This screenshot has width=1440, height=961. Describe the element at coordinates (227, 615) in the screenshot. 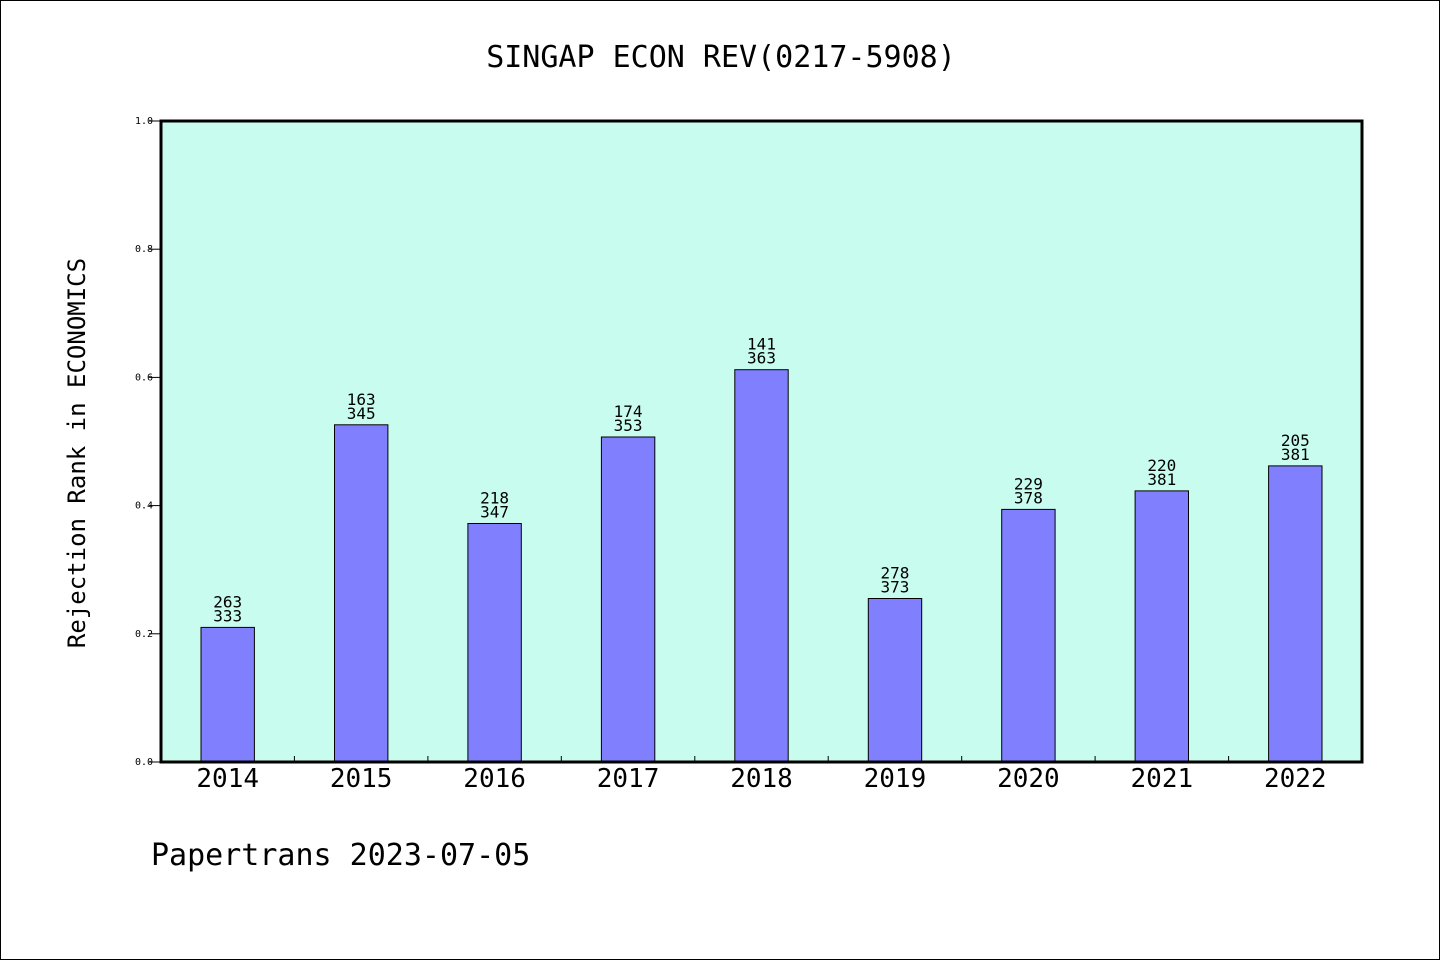

I see `bar-total-label: 333` at that location.